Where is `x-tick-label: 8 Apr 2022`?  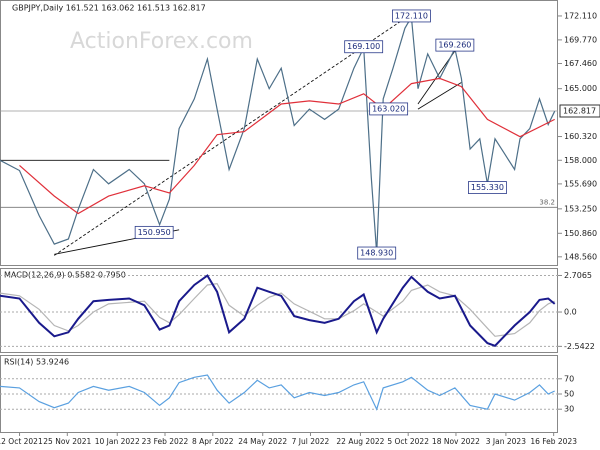
x-tick-label: 8 Apr 2022 is located at coordinates (213, 441).